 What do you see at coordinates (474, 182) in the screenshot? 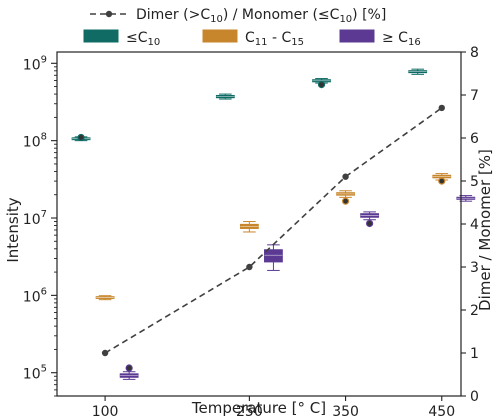
I see `right-tick-label: 5` at bounding box center [474, 182].